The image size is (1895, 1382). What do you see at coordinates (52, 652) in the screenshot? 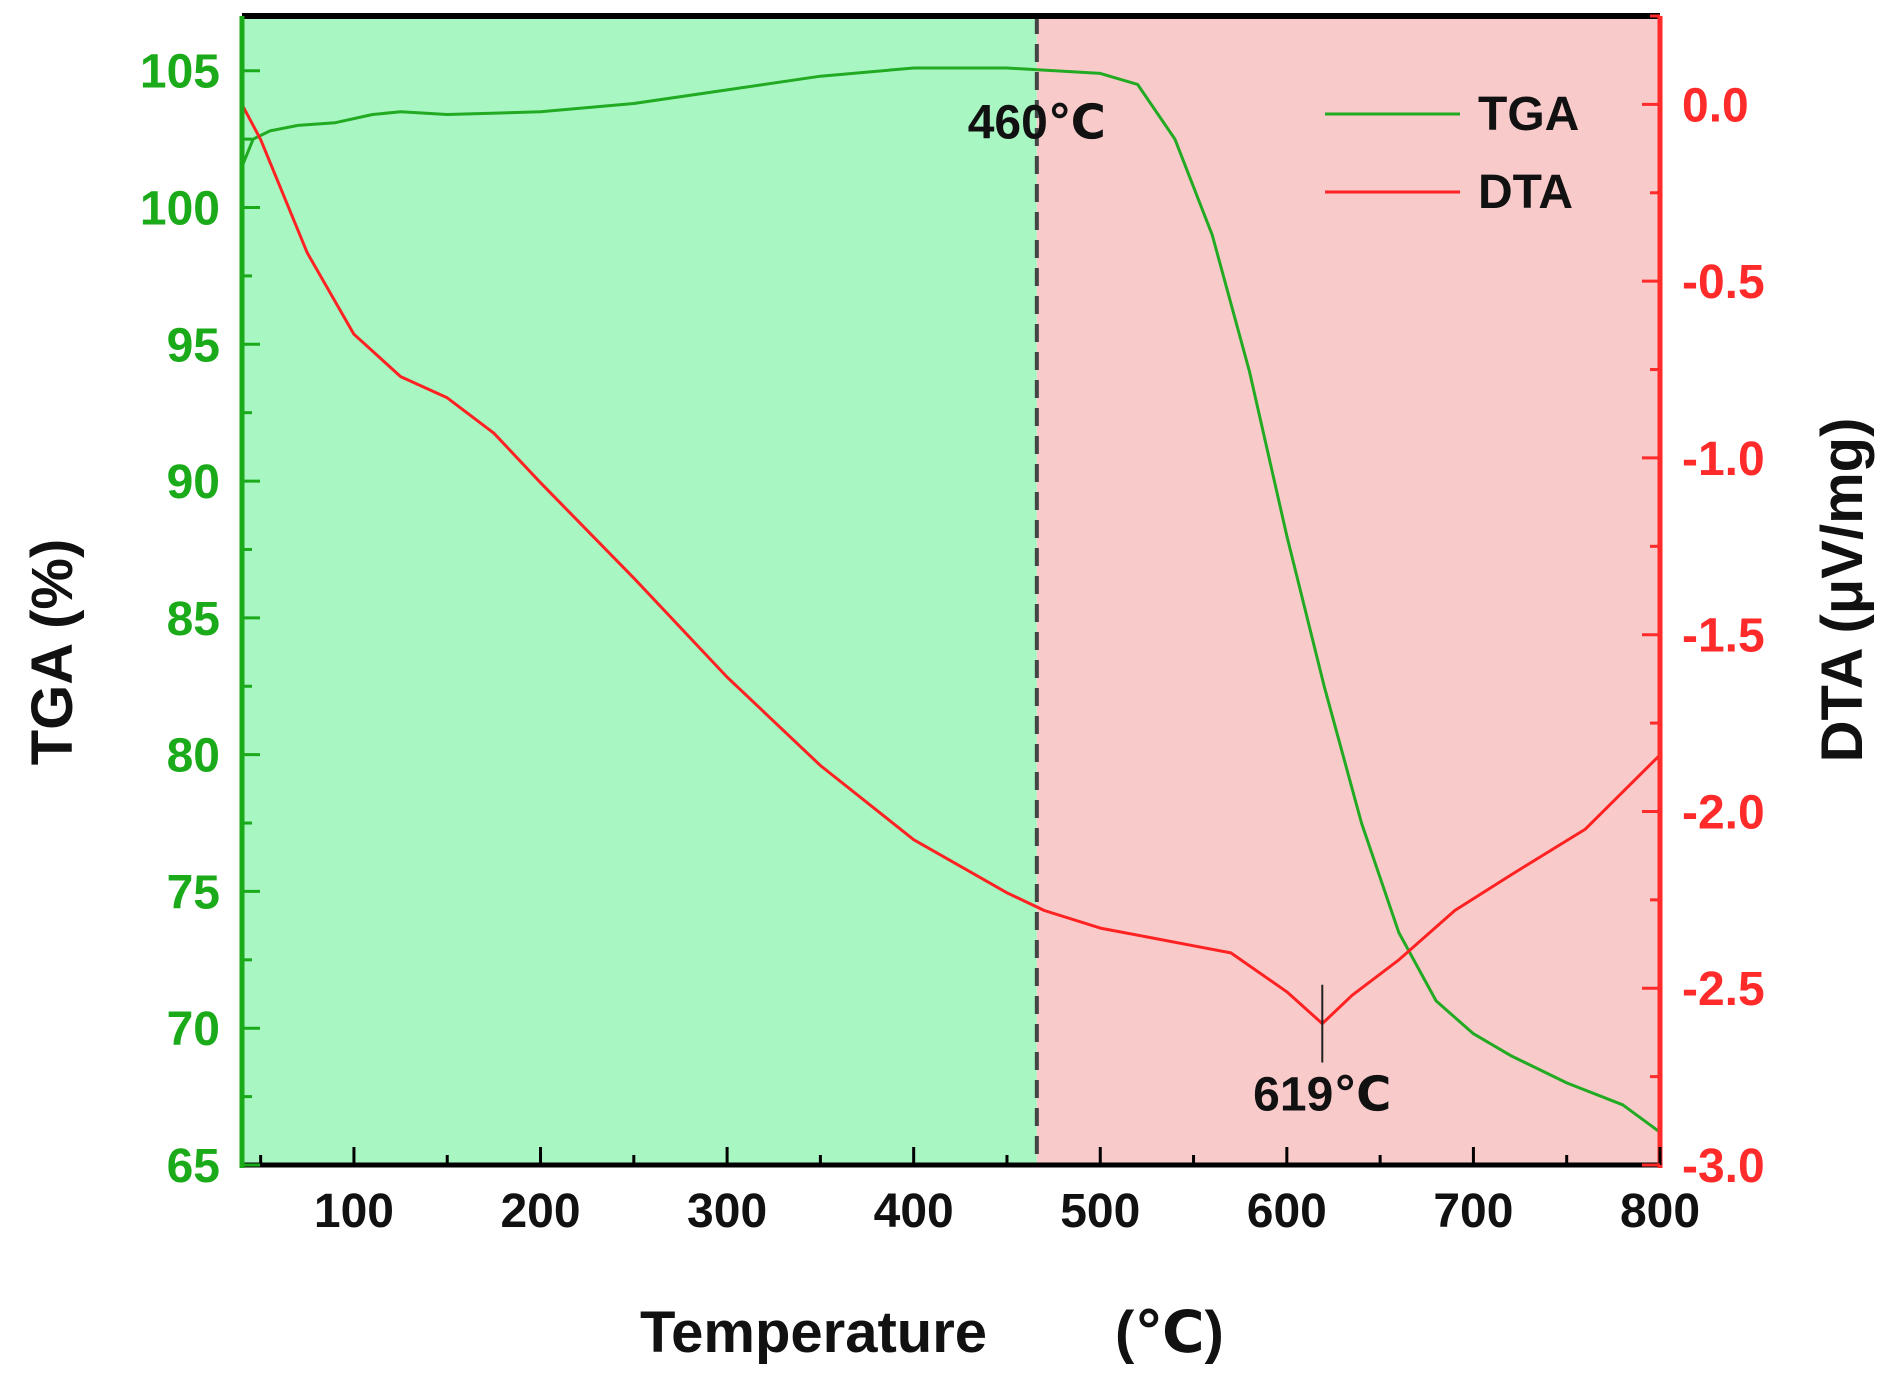
I see `y-left-axis-title: TGA (%)` at bounding box center [52, 652].